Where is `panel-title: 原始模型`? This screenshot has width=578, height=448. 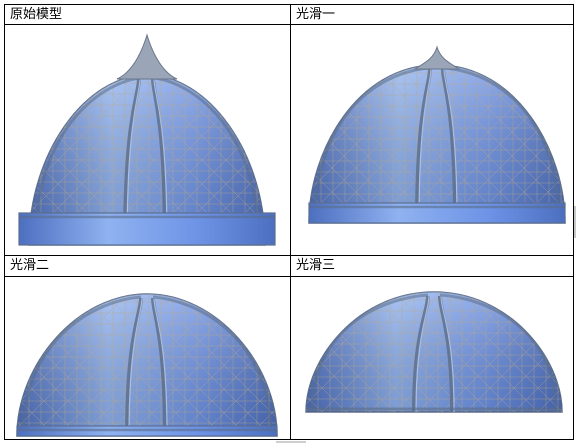
panel-title: 原始模型 is located at coordinates (36, 14).